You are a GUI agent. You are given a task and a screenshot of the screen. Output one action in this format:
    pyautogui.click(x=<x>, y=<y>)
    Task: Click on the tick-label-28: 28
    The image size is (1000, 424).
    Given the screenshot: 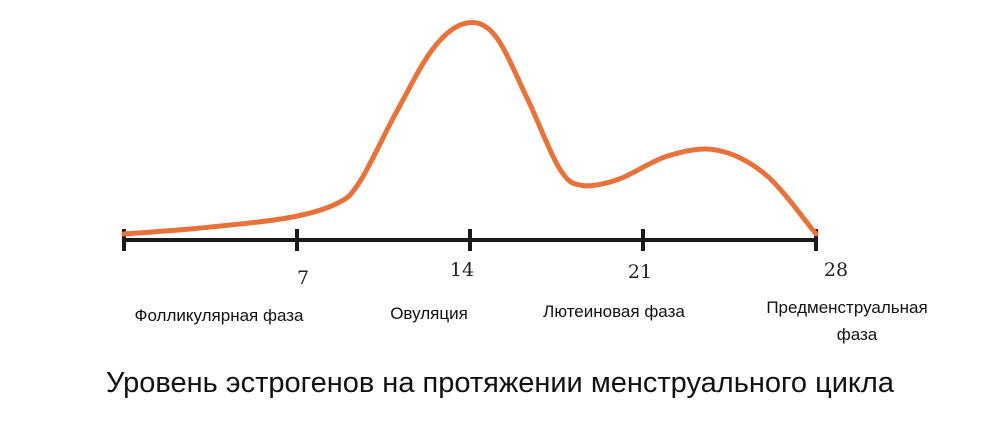 What is the action you would take?
    pyautogui.click(x=836, y=270)
    